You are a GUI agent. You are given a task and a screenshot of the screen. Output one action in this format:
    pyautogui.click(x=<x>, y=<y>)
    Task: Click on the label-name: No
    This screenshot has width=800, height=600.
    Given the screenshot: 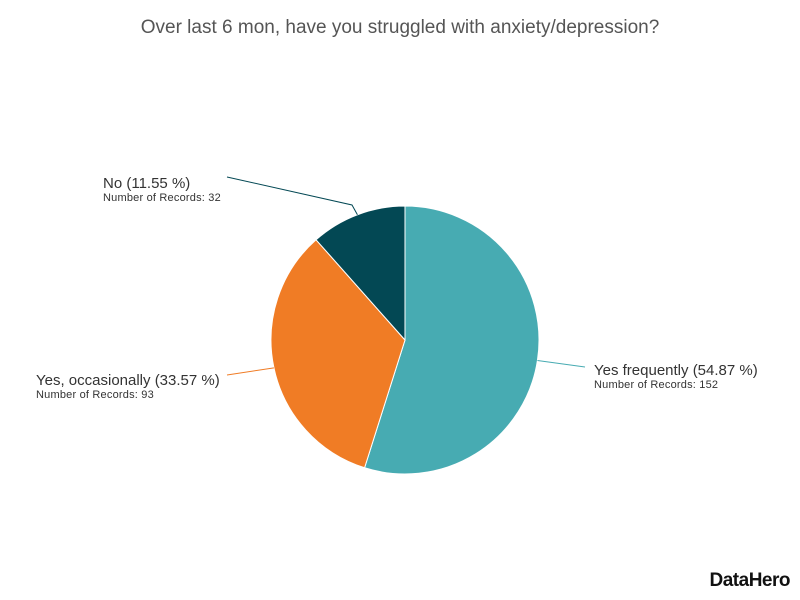 What is the action you would take?
    pyautogui.click(x=113, y=183)
    